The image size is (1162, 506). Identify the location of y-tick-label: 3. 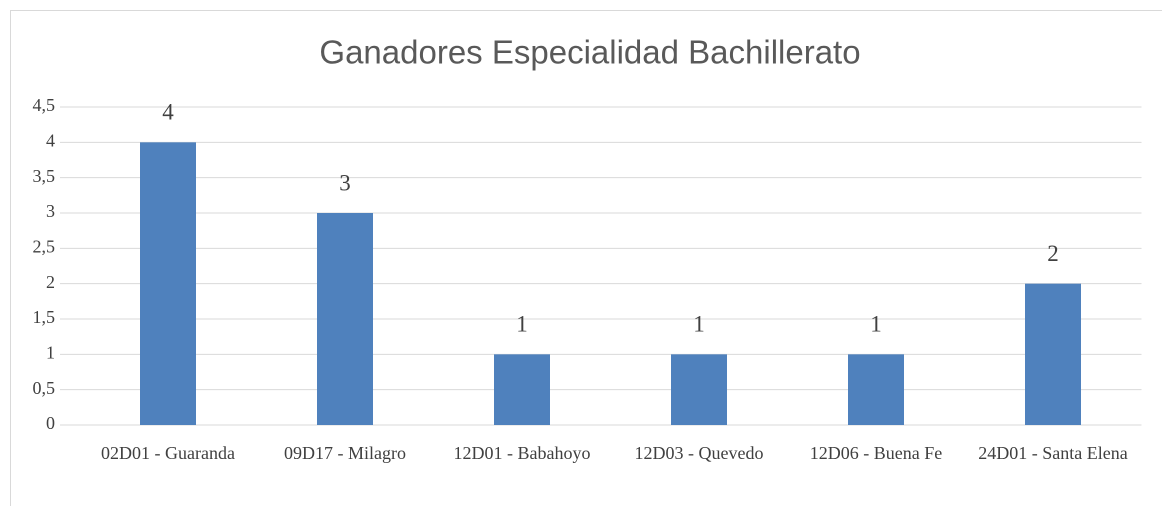
(50, 211).